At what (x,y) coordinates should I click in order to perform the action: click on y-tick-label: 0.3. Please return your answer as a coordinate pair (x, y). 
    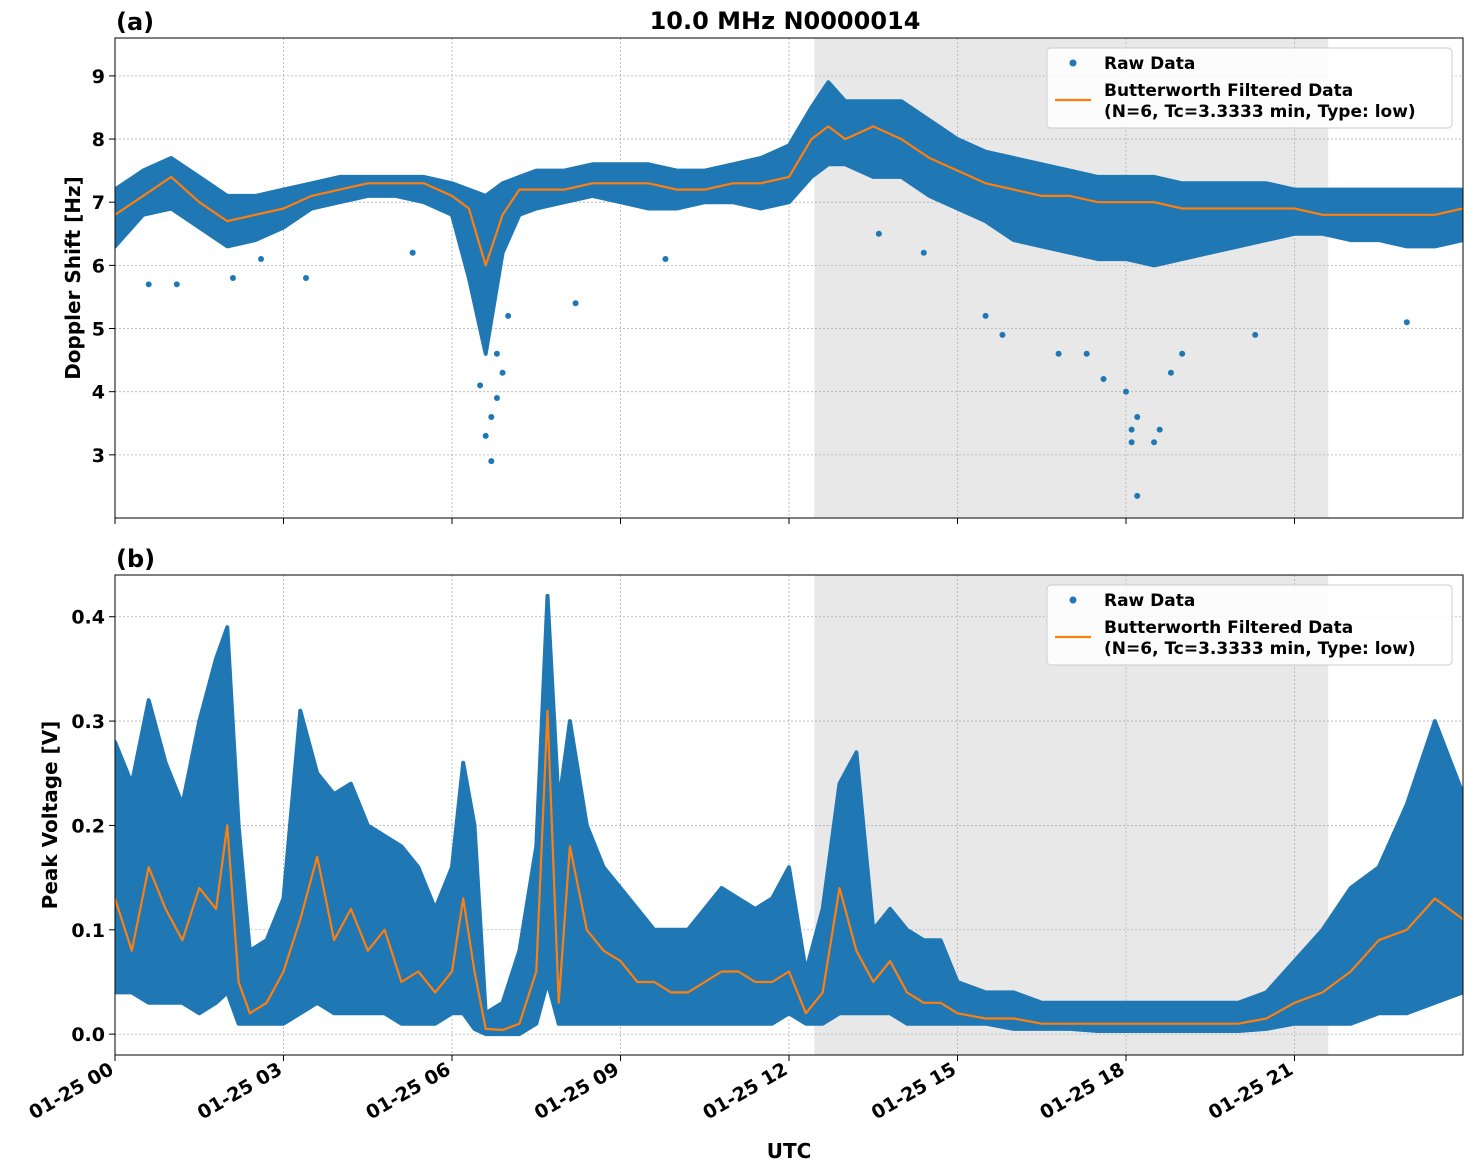
    Looking at the image, I should click on (88, 722).